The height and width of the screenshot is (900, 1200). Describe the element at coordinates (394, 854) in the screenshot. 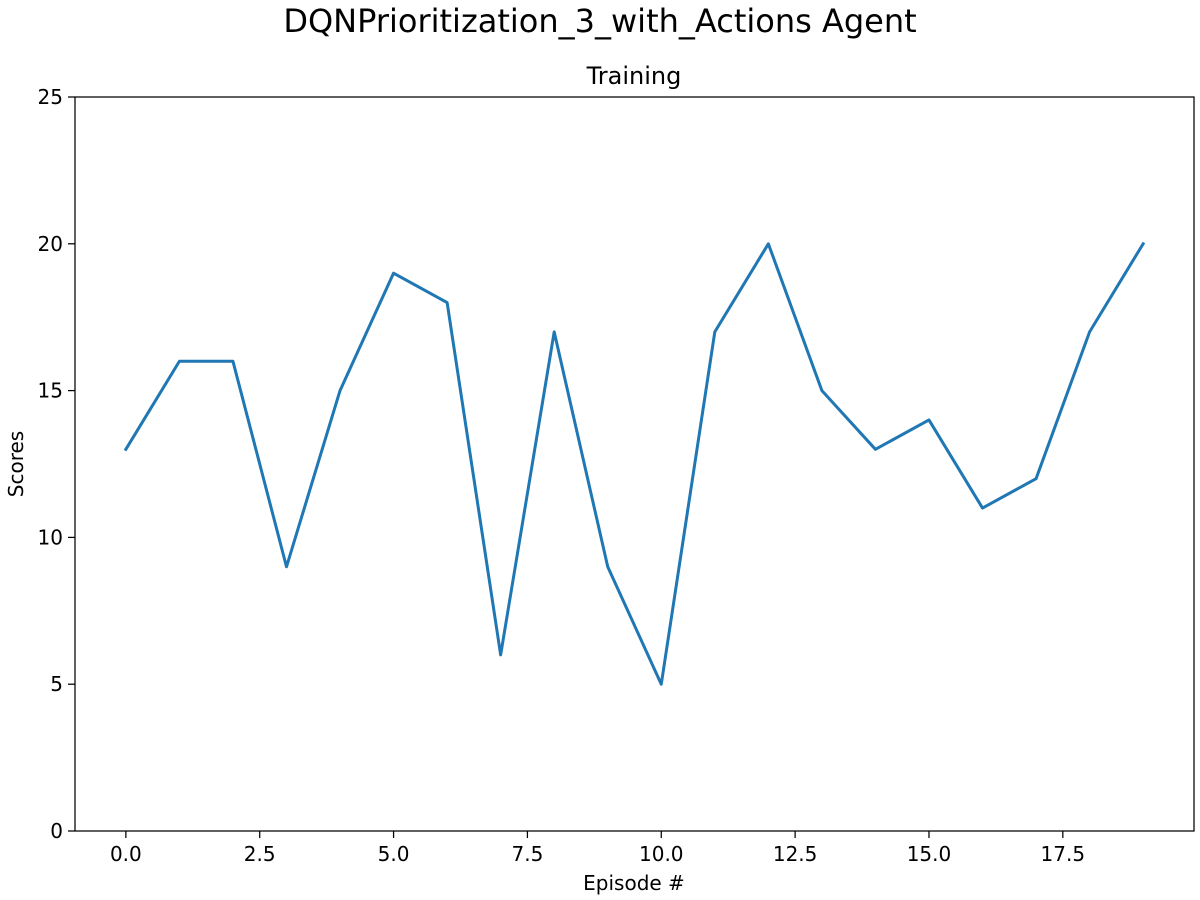

I see `x-tick-label: 5.0` at that location.